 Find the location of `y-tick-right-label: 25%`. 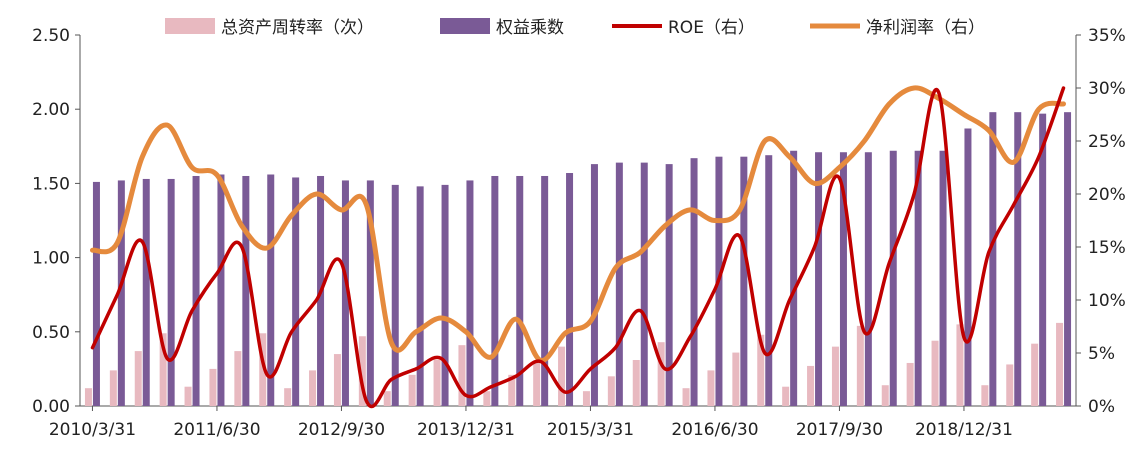

y-tick-right-label: 25% is located at coordinates (1107, 142).